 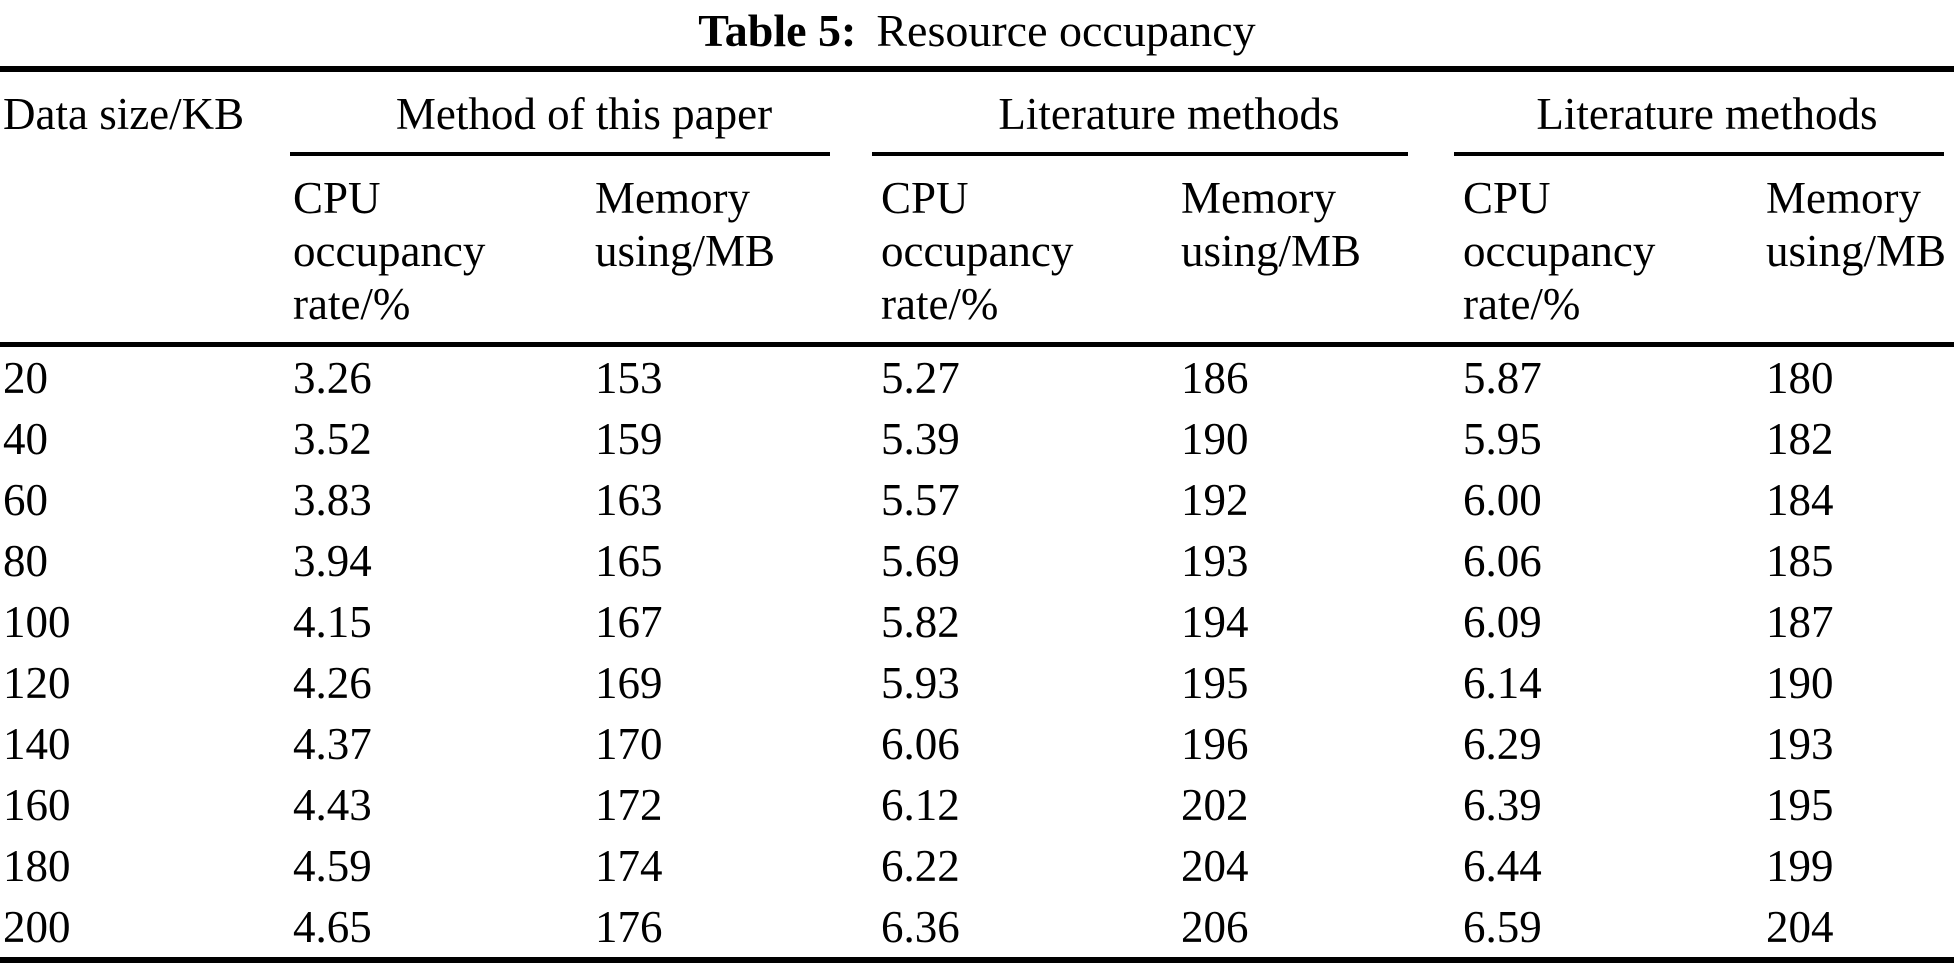 I want to click on cell: 202, so click(x=1215, y=804).